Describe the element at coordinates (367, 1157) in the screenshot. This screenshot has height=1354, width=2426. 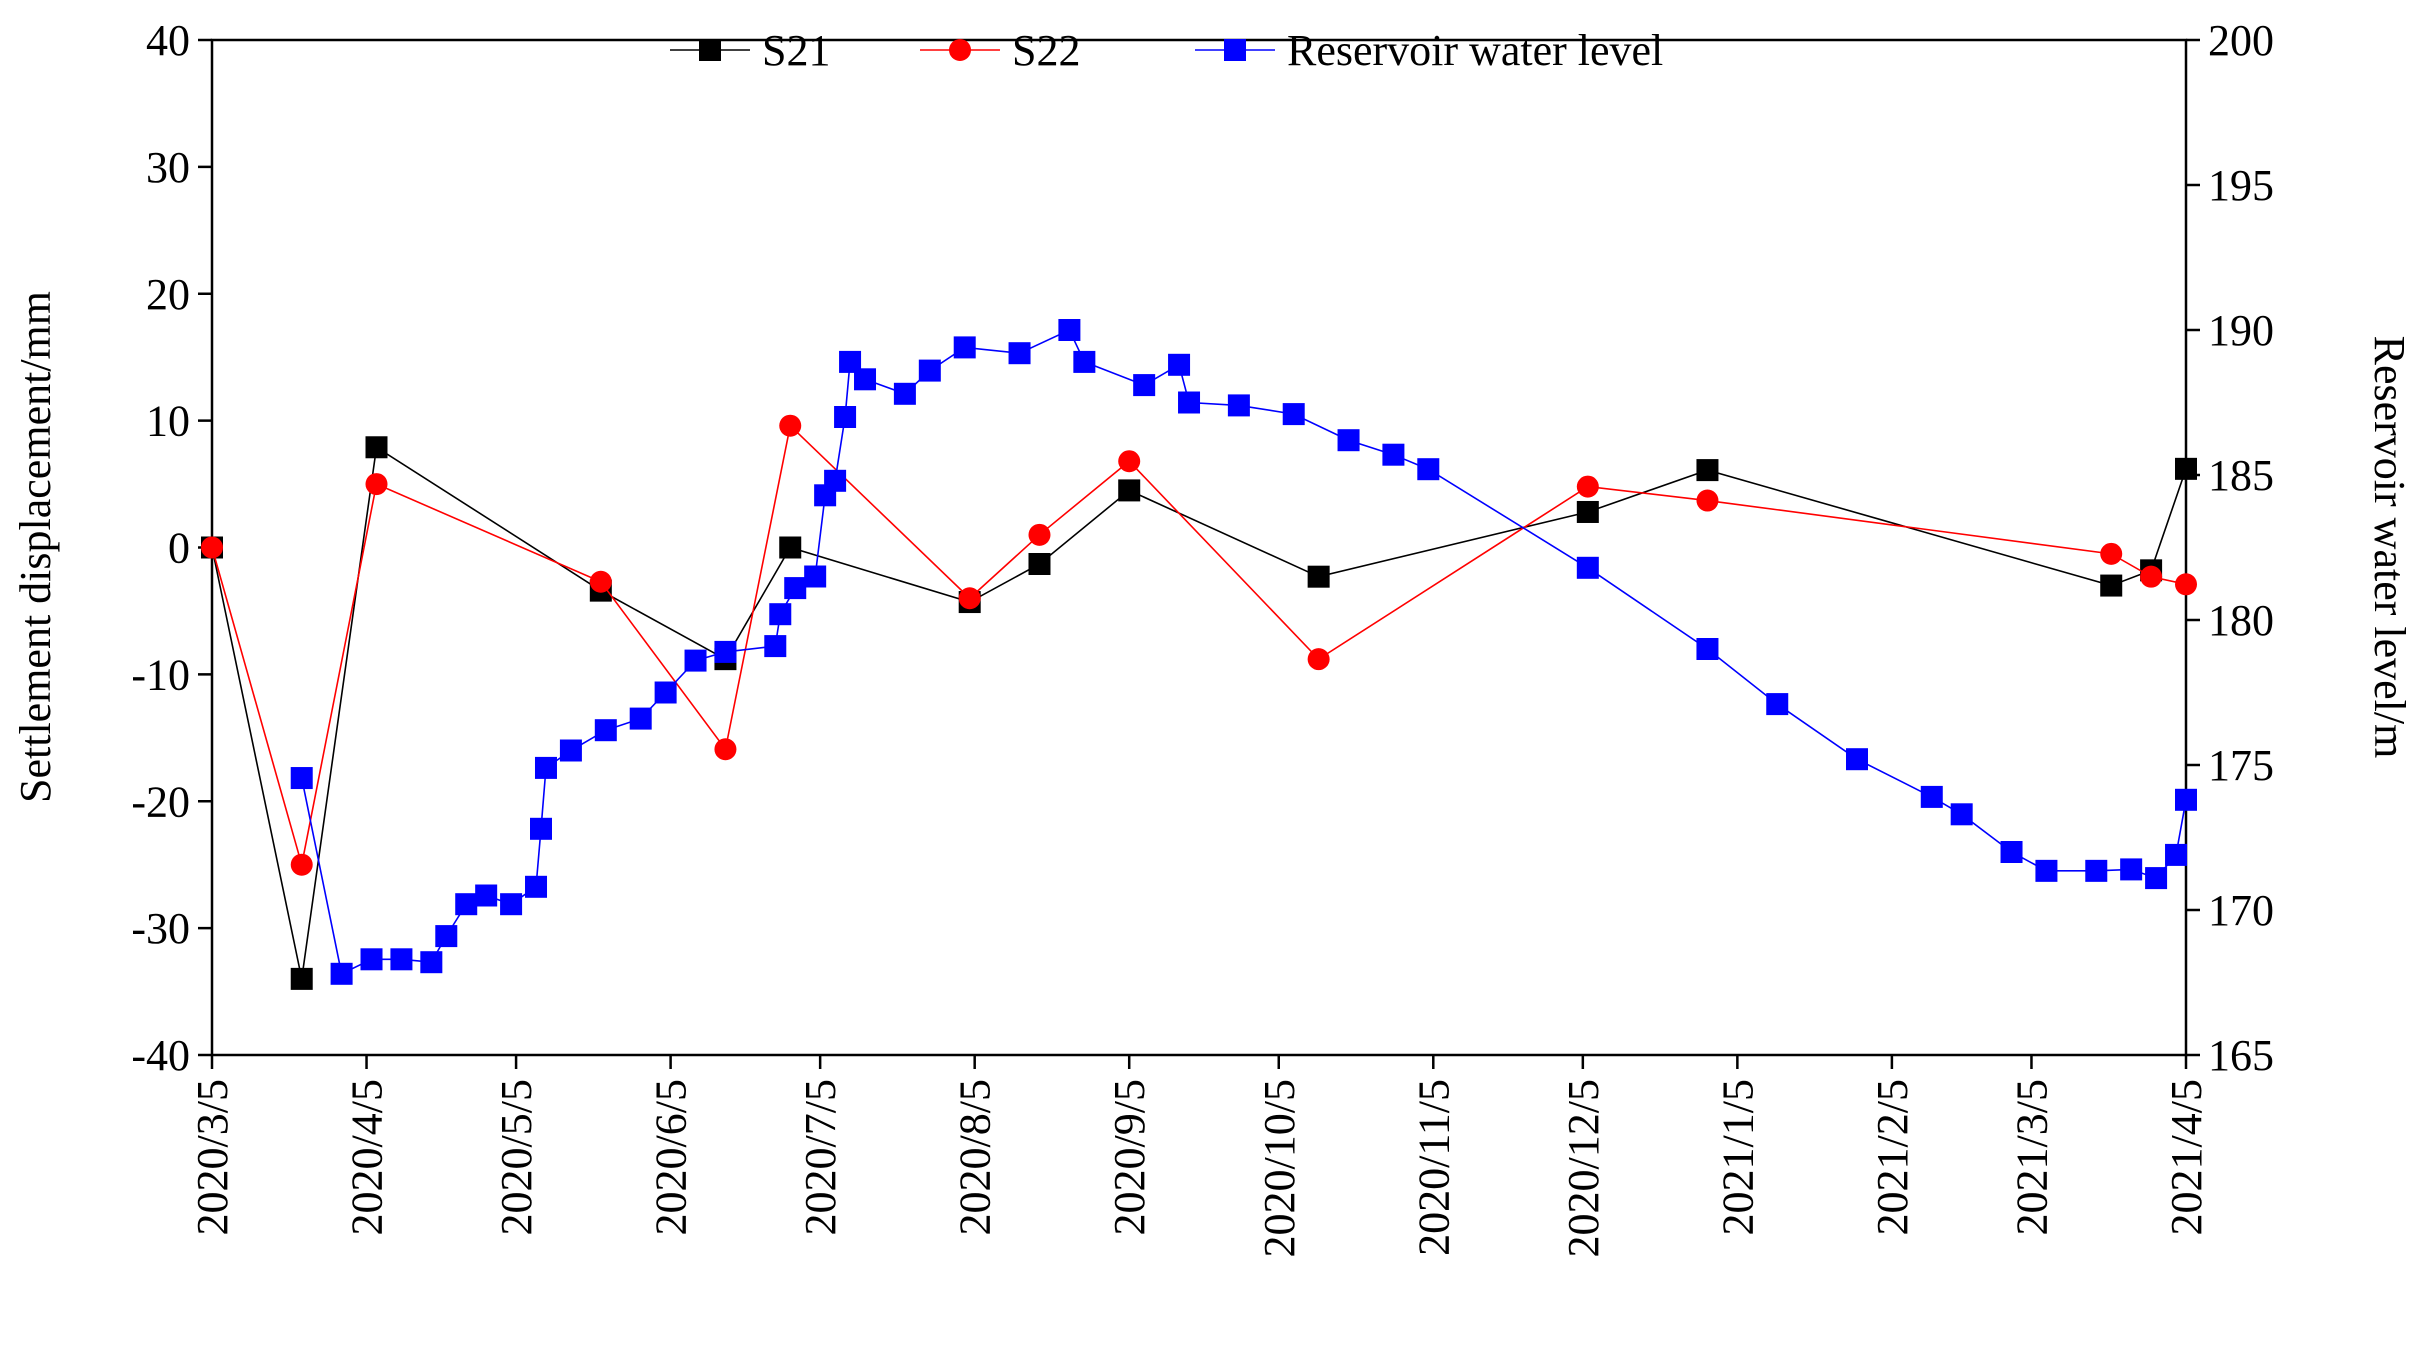
I see `x-tick-label: 2020/4/5` at that location.